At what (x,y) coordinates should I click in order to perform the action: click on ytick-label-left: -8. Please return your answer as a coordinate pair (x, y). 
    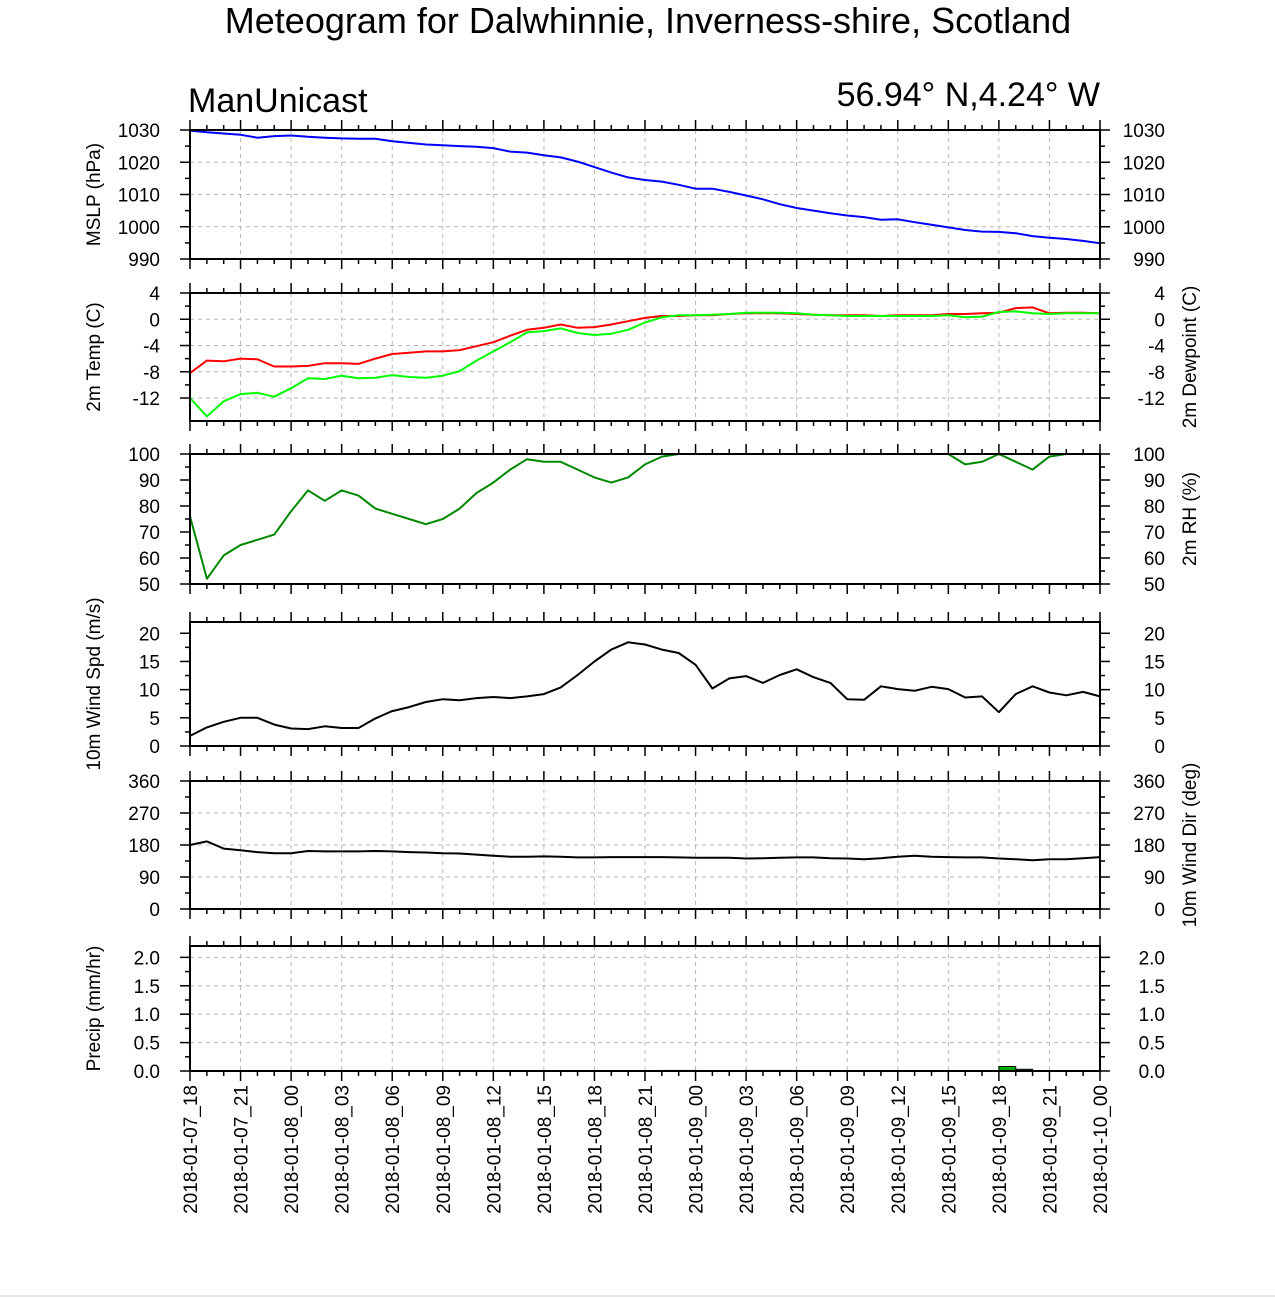
    Looking at the image, I should click on (151, 373).